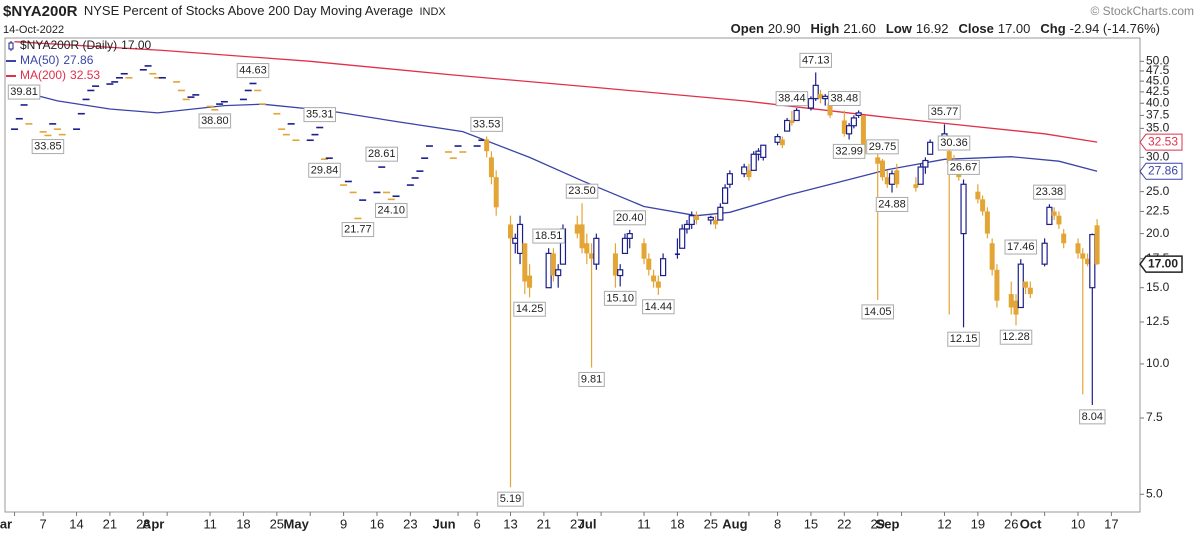  I want to click on annotation-label: 12.15, so click(964, 339).